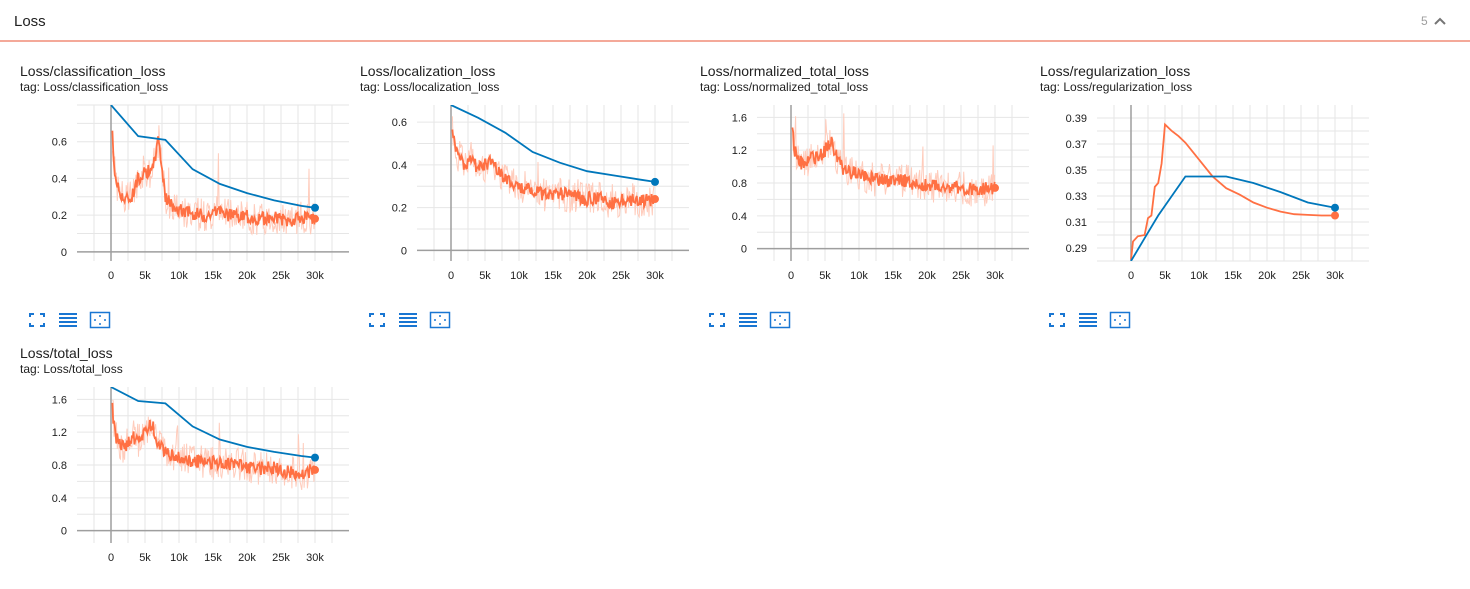 The height and width of the screenshot is (589, 1470). Describe the element at coordinates (1440, 21) in the screenshot. I see `chevron-up-icon` at that location.